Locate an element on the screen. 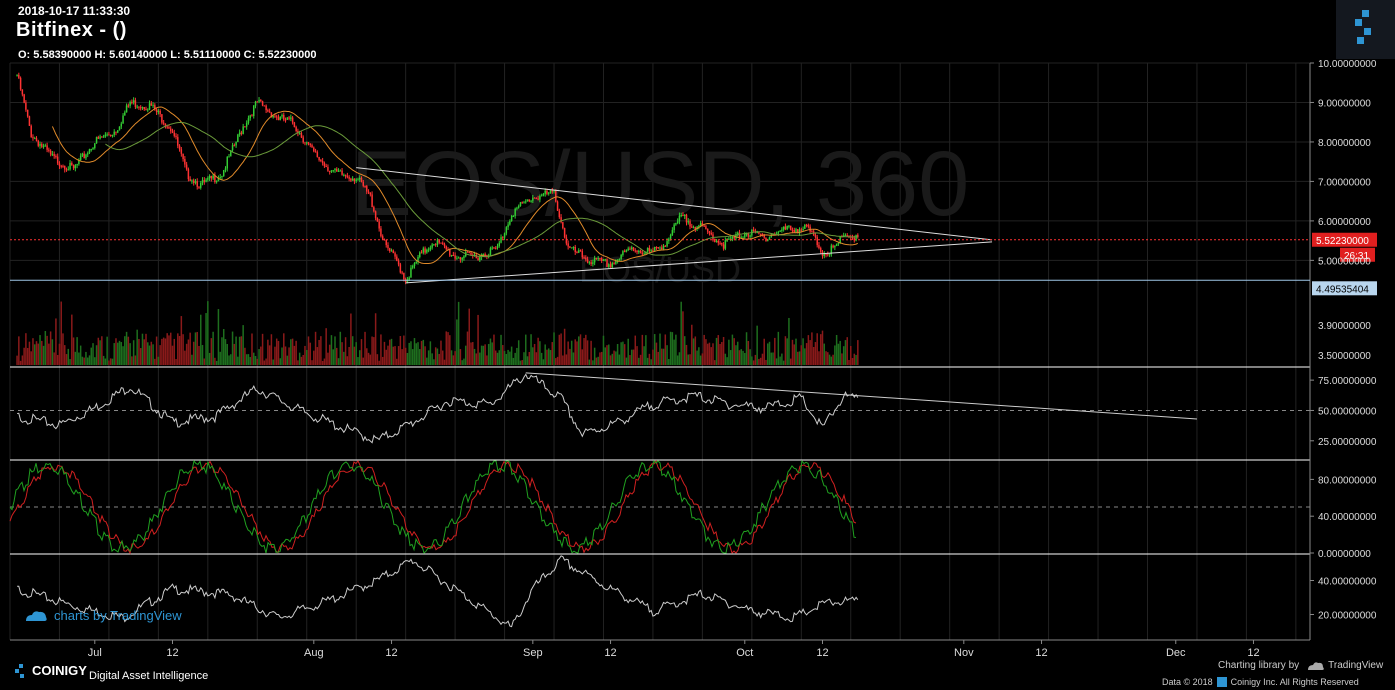 The height and width of the screenshot is (690, 1395). coinigy-footer-brand: COINIGY is located at coordinates (50, 670).